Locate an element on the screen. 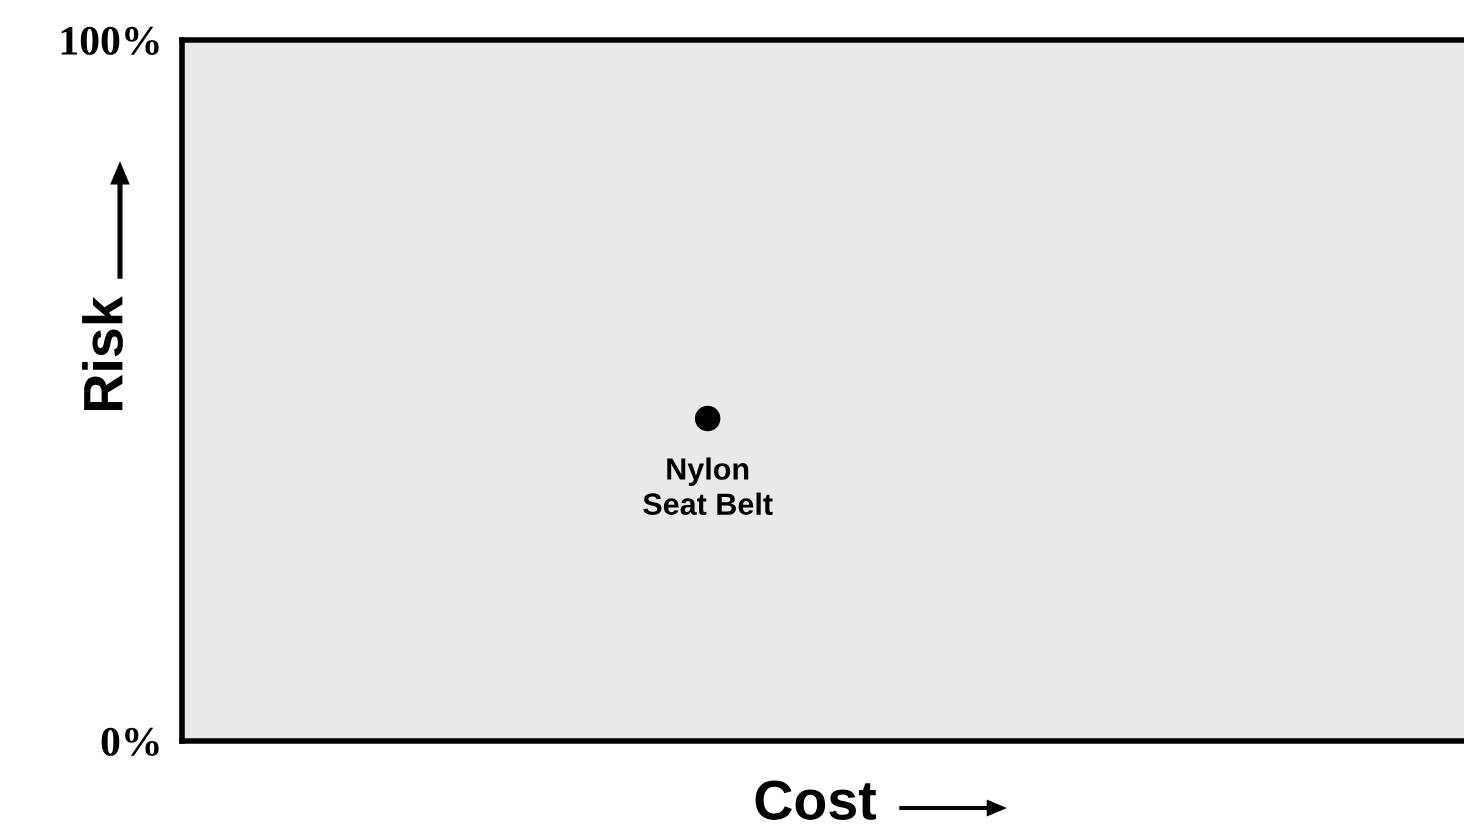 The width and height of the screenshot is (1464, 832). annotation: Nylon Seat Belt is located at coordinates (708, 486).